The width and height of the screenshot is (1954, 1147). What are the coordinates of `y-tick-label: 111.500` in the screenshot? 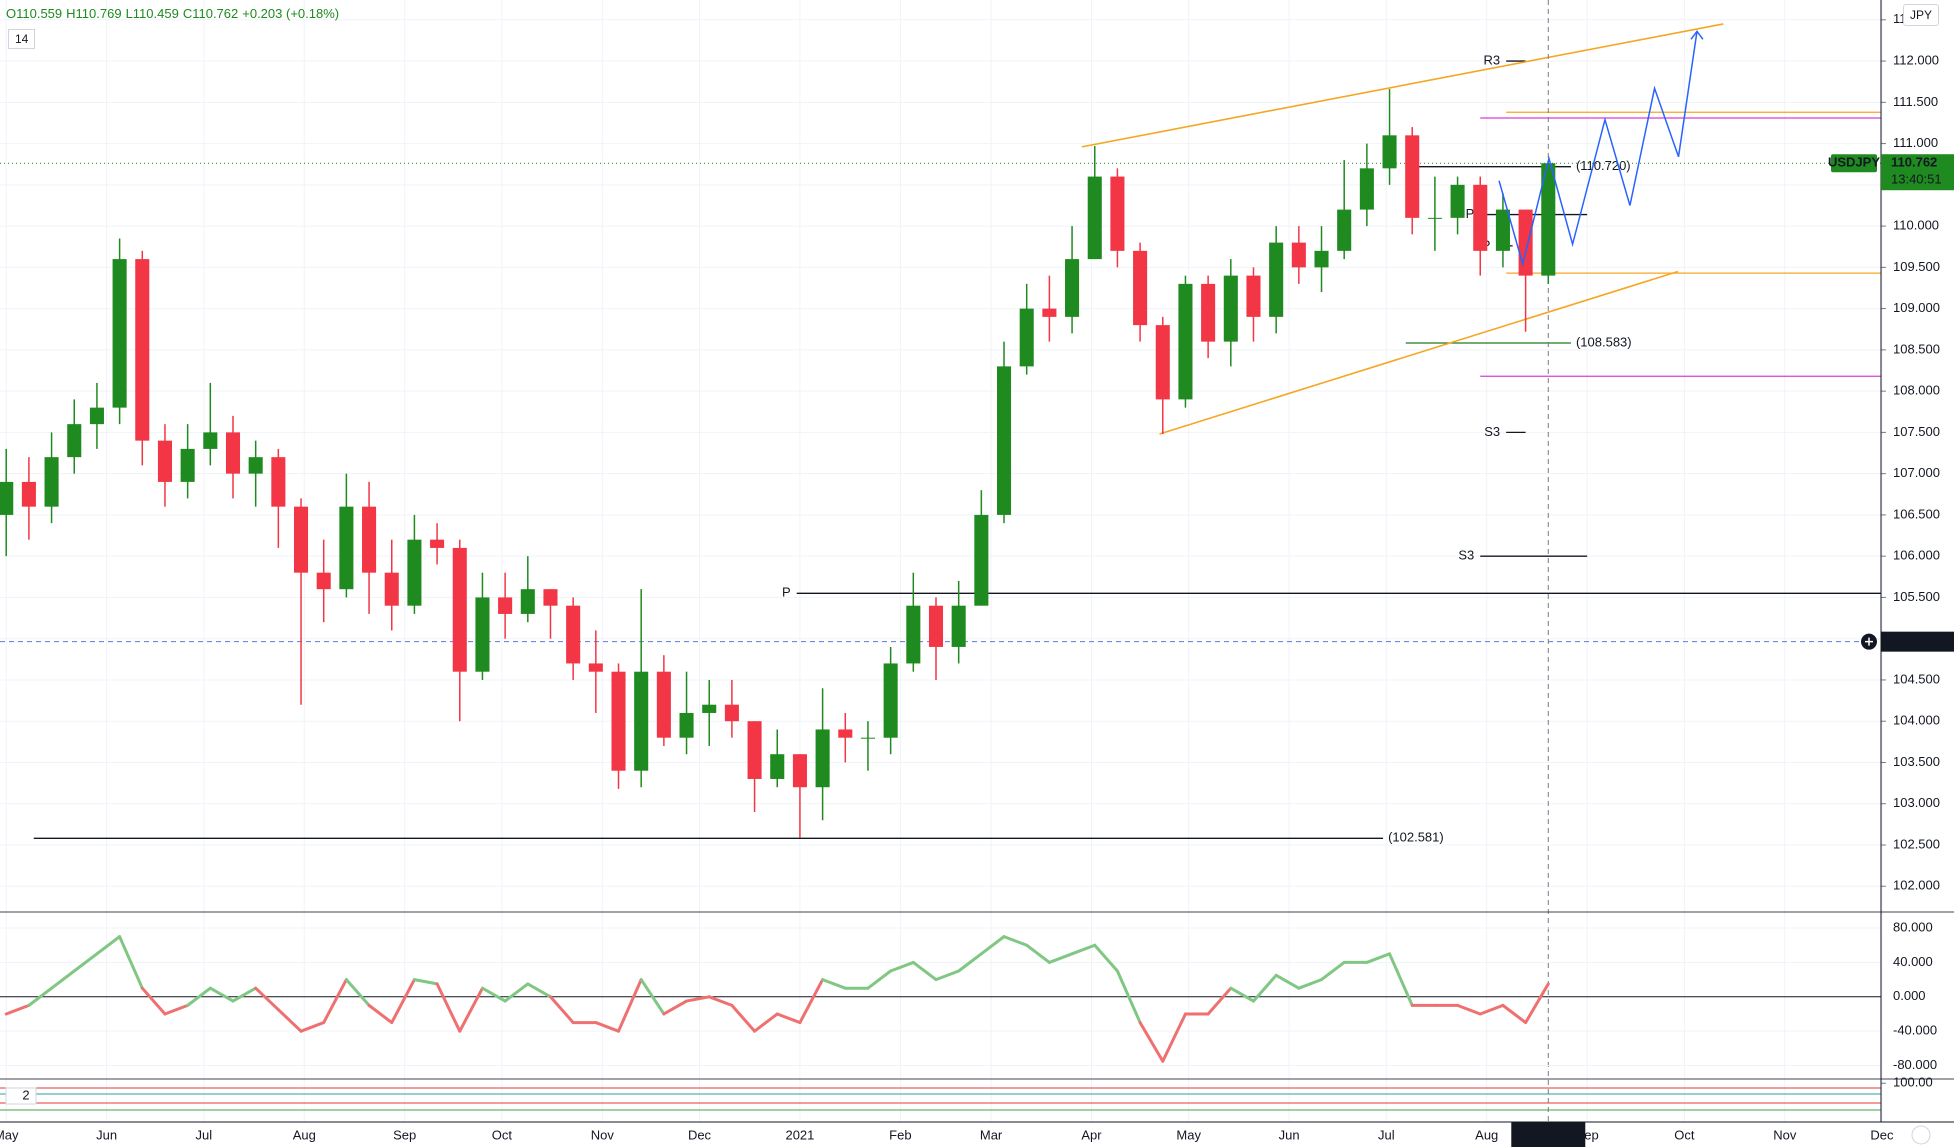 It's located at (1915, 101).